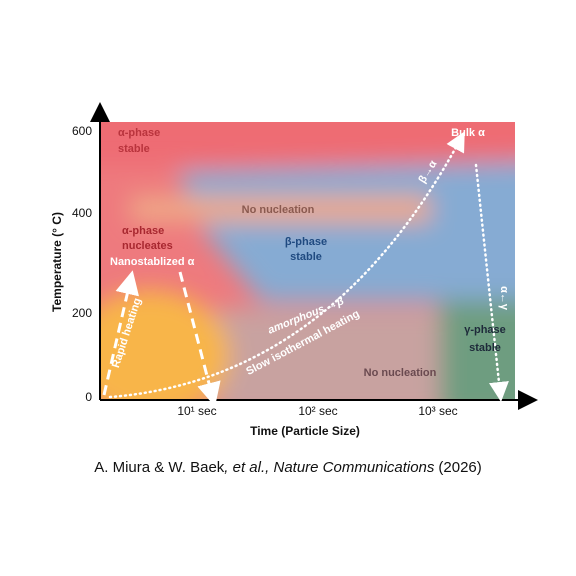  I want to click on x-axis-label: Time (Particle Size), so click(305, 431).